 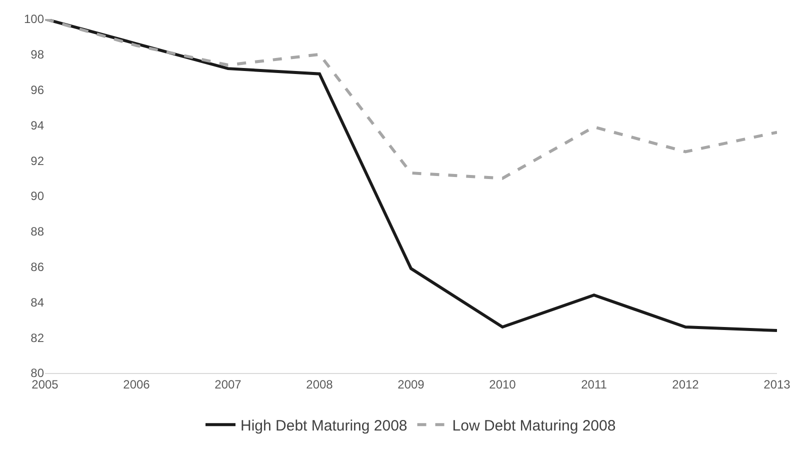 I want to click on y-tick-label: 92, so click(x=37, y=161).